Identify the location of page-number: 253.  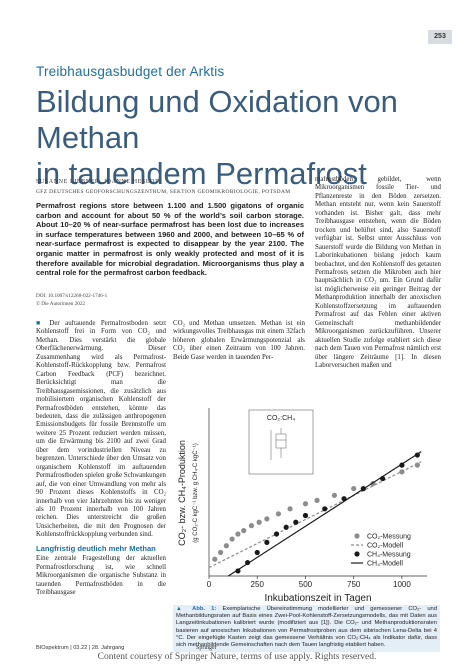
(440, 37).